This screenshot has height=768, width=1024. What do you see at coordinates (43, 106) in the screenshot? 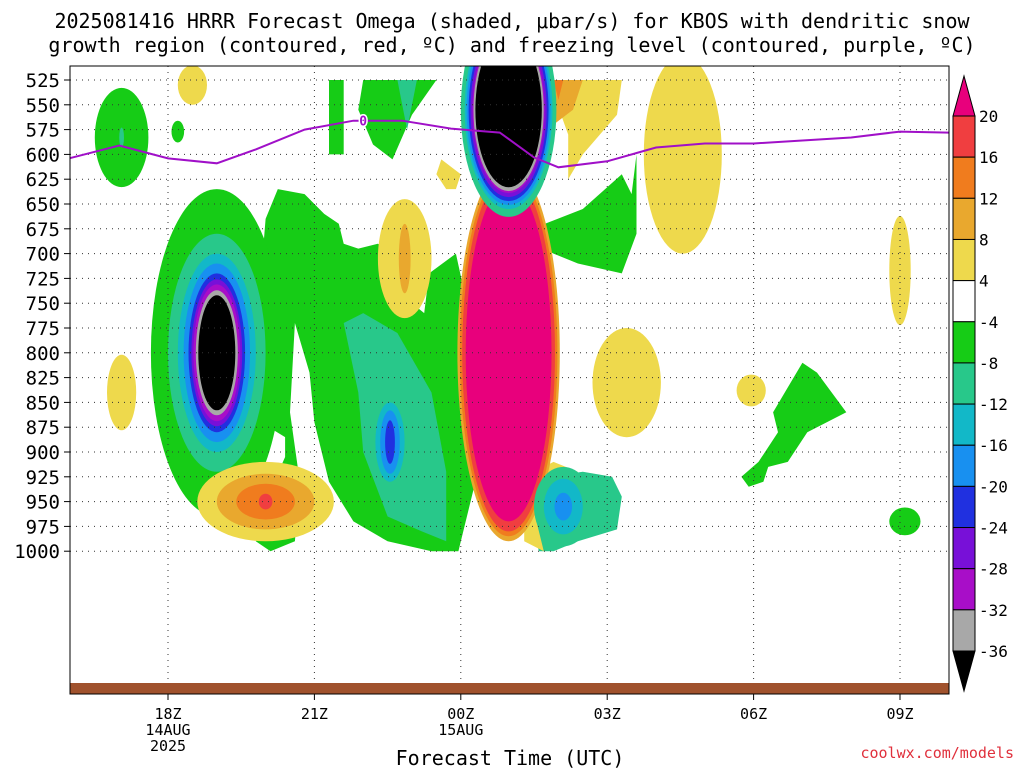
I see `y-tick-label: 550` at bounding box center [43, 106].